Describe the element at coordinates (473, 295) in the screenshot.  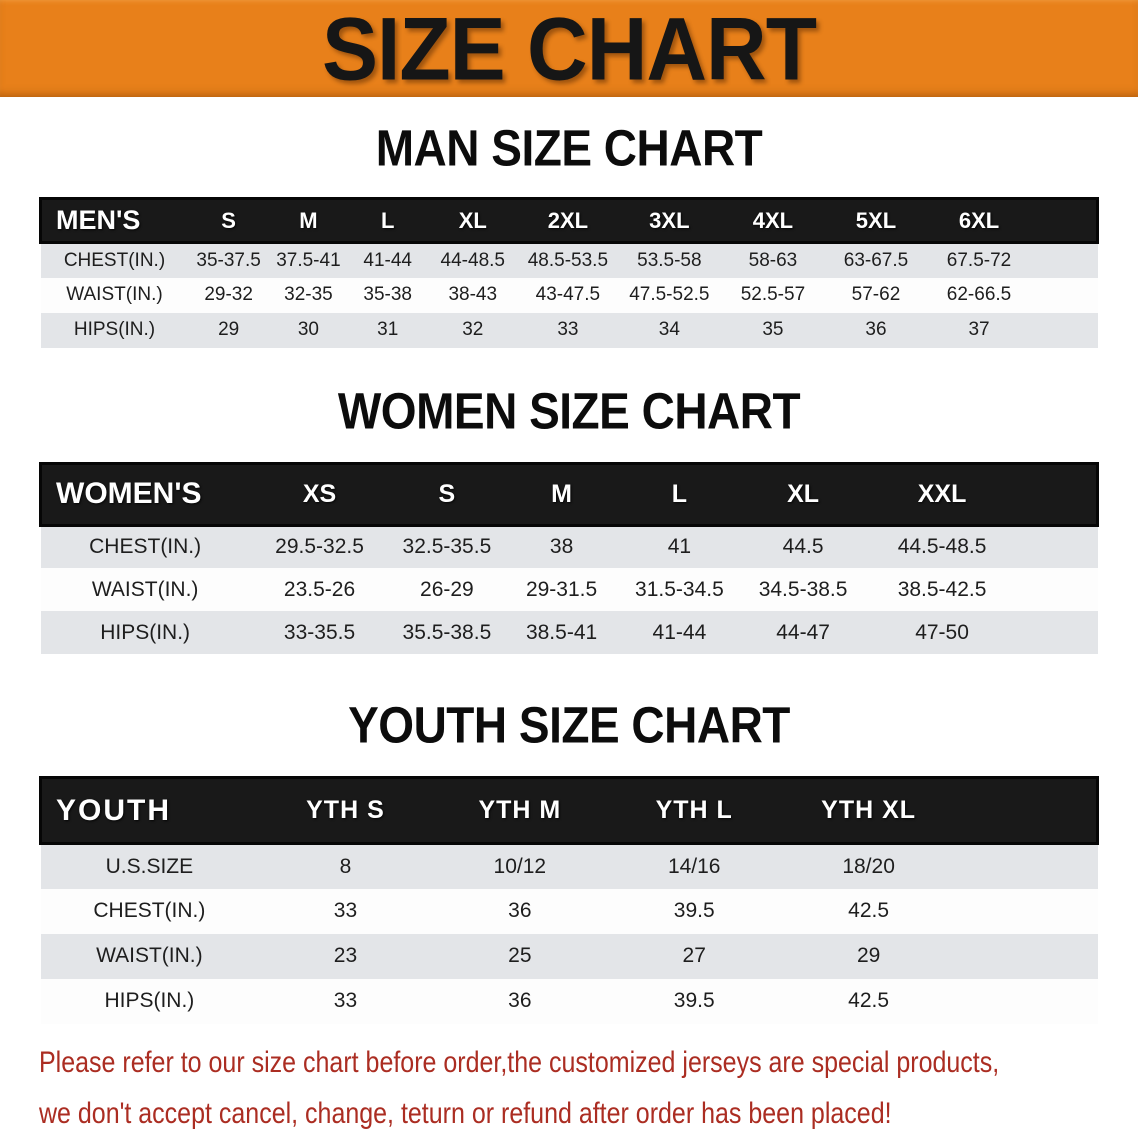
I see `table-cell: 38-43` at that location.